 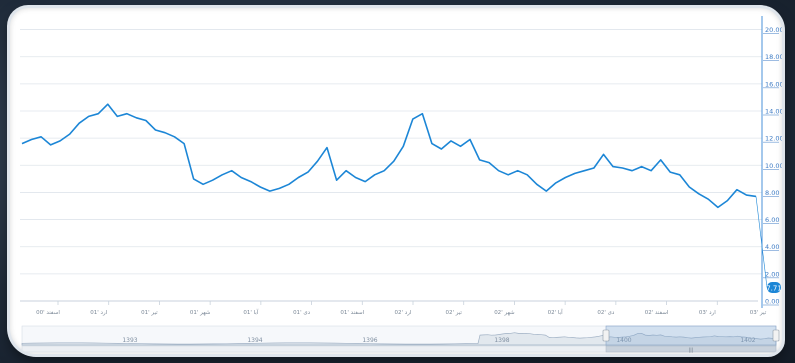 I want to click on x-tick-label: اسفند '02, so click(x=657, y=313).